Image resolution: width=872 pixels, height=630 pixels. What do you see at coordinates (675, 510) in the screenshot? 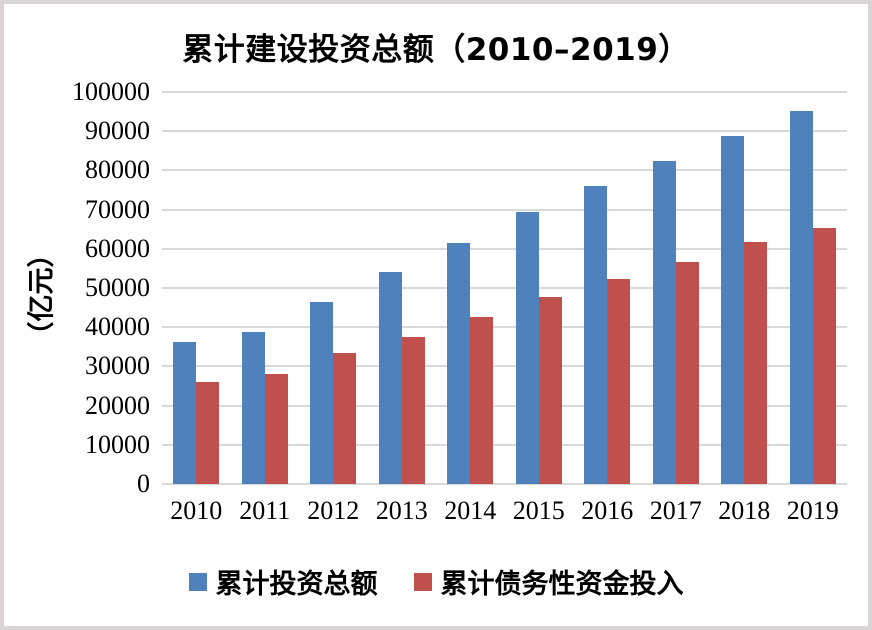
I see `x-tick-label: 2017` at bounding box center [675, 510].